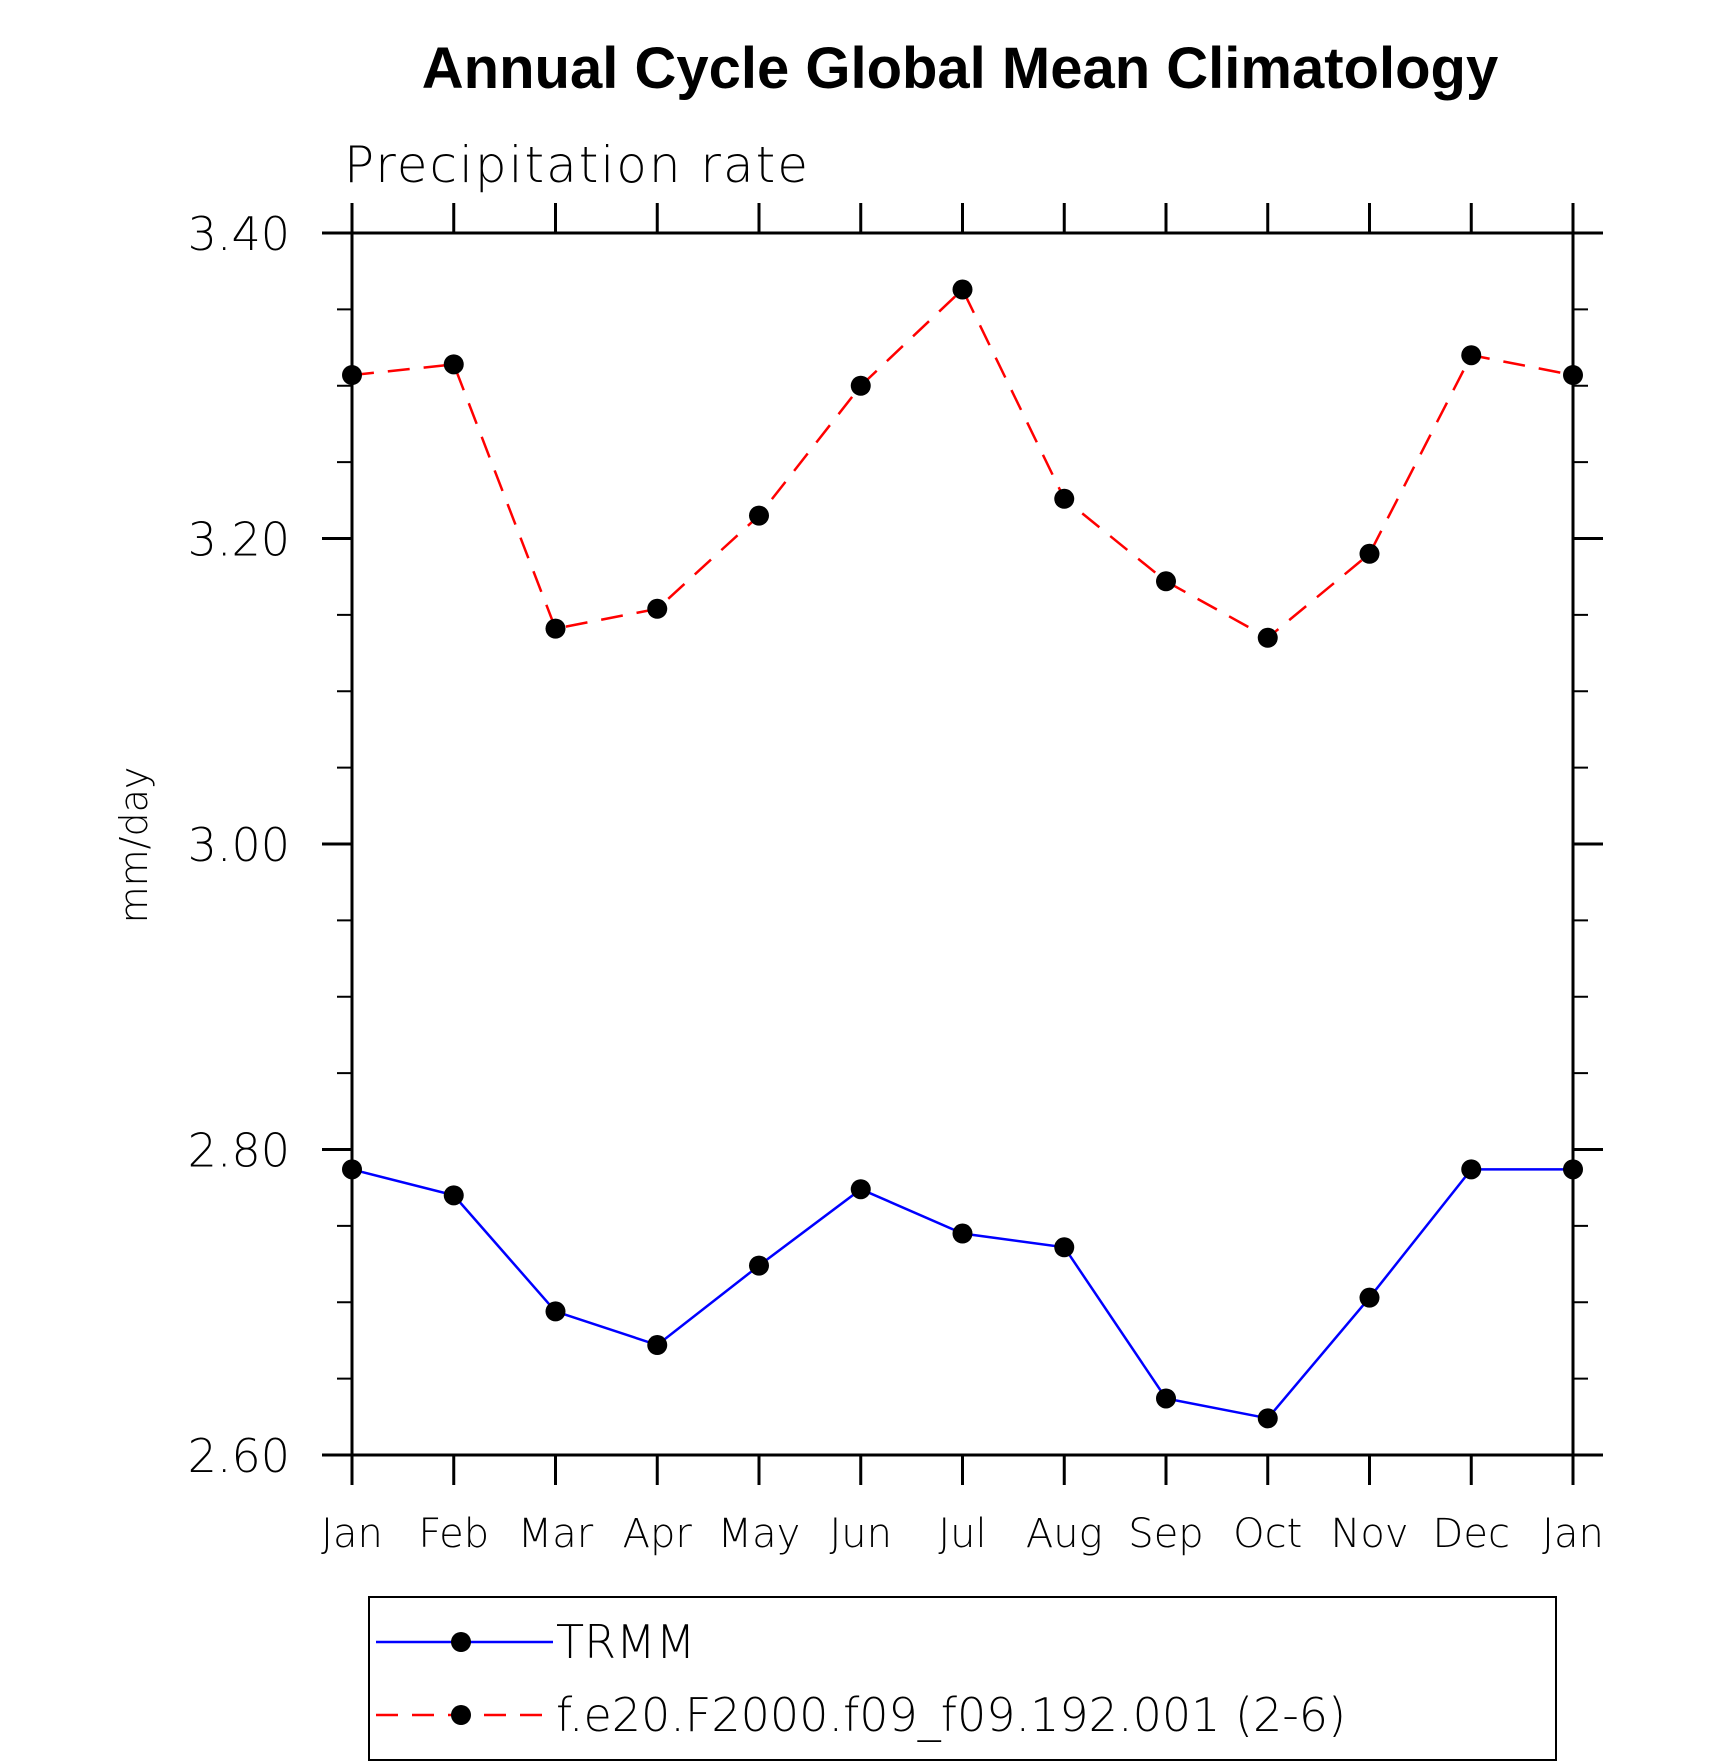 This screenshot has height=1762, width=1710. Describe the element at coordinates (134, 845) in the screenshot. I see `y-axis-label: mm/day` at that location.